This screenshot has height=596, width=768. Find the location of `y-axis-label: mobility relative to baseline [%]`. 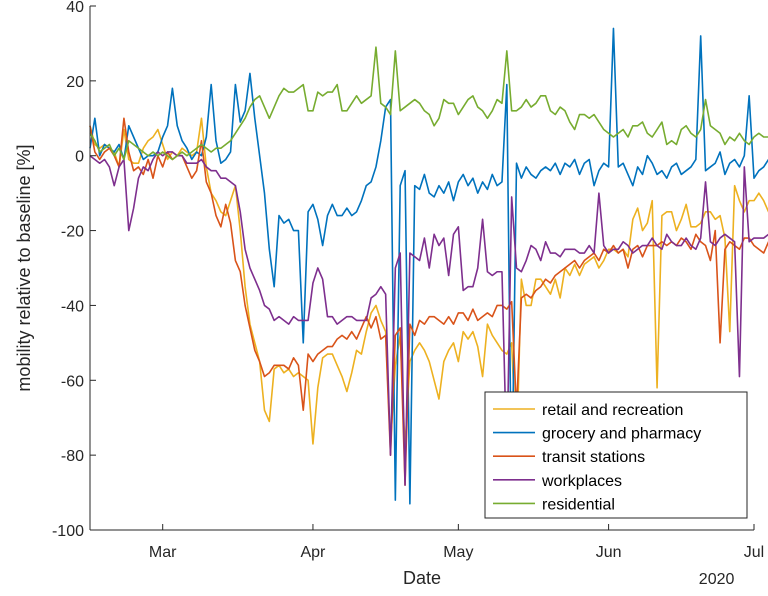

y-axis-label: mobility relative to baseline [%] is located at coordinates (24, 267).